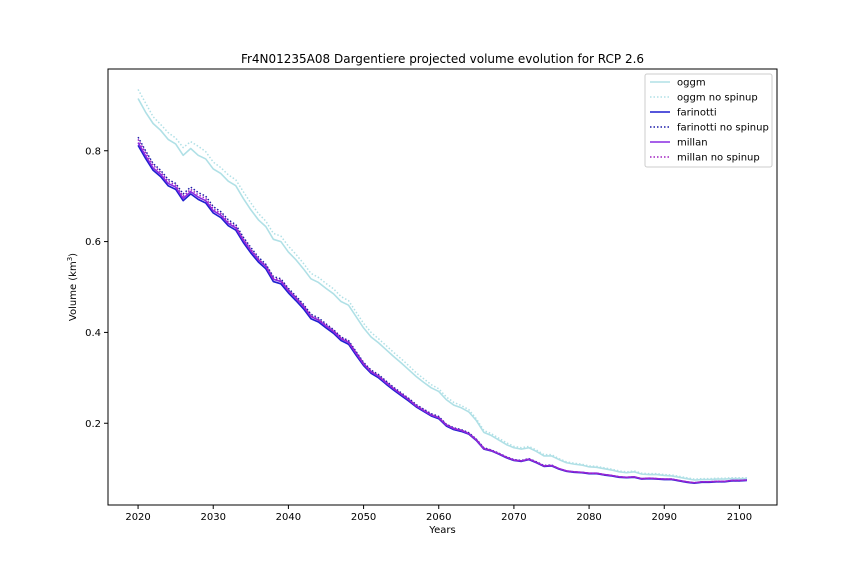  What do you see at coordinates (692, 143) in the screenshot?
I see `legend-label: millan` at bounding box center [692, 143].